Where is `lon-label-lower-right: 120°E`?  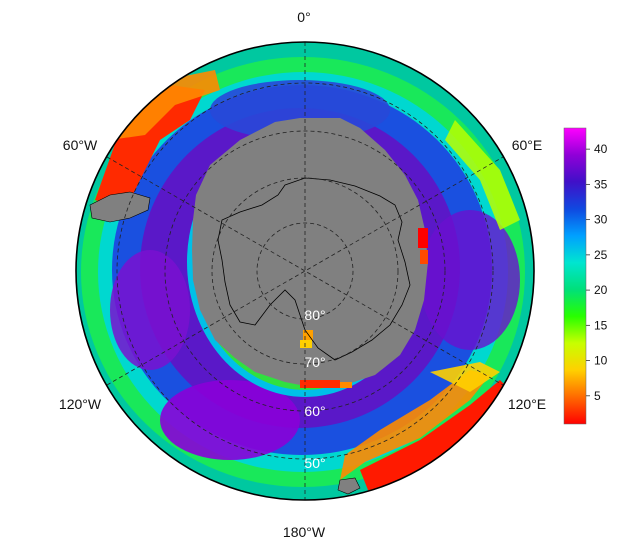
lon-label-lower-right: 120°E is located at coordinates (527, 404).